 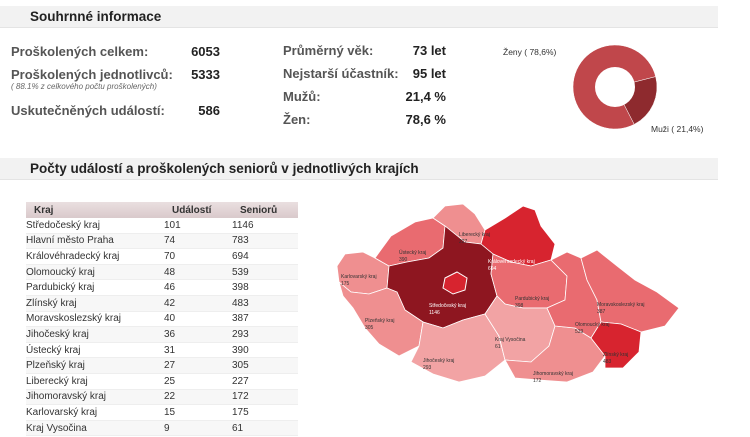 What do you see at coordinates (369, 328) in the screenshot?
I see `map-value-plzensky: 305` at bounding box center [369, 328].